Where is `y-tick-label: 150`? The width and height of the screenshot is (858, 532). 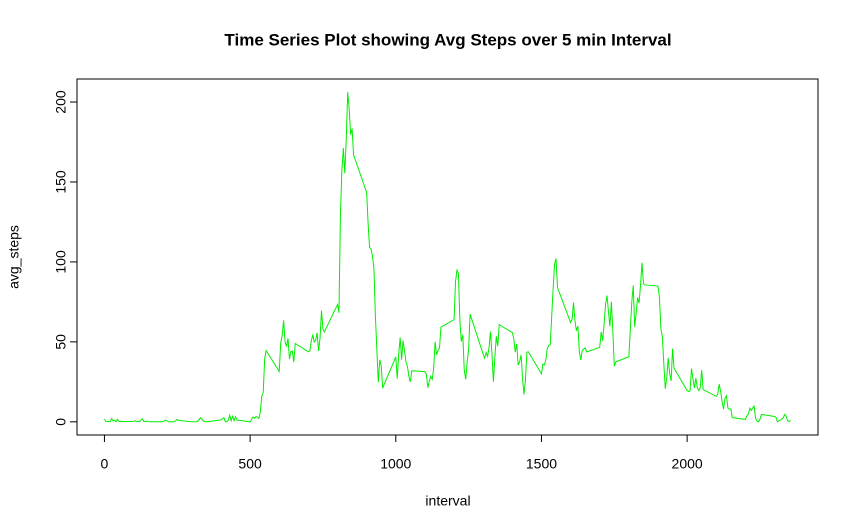 y-tick-label: 150 is located at coordinates (61, 182).